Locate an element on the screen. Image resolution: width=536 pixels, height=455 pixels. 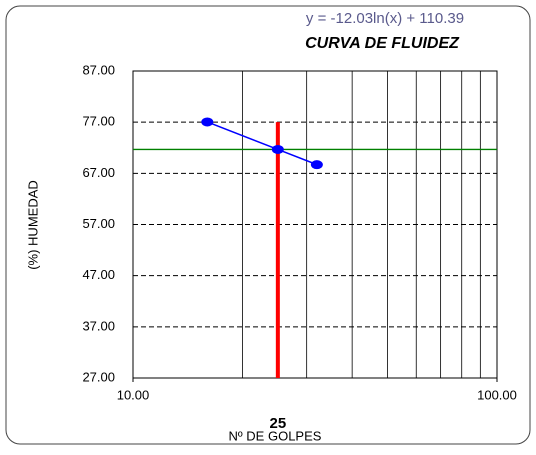
y-tick-label: 37.00 is located at coordinates (98, 325).